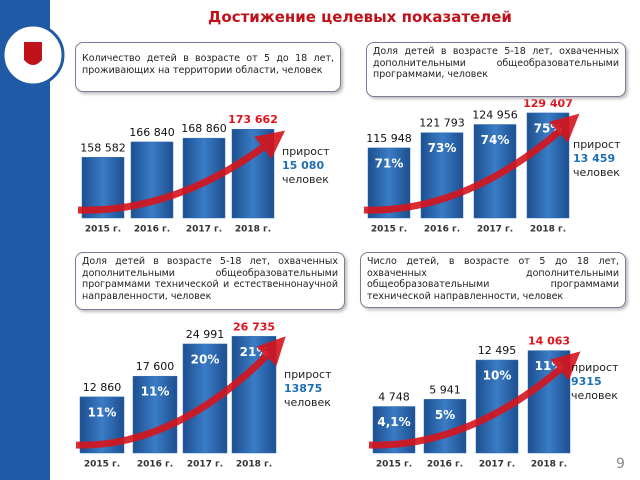 The width and height of the screenshot is (640, 480). What do you see at coordinates (33, 53) in the screenshot?
I see `emblem-shield` at bounding box center [33, 53].